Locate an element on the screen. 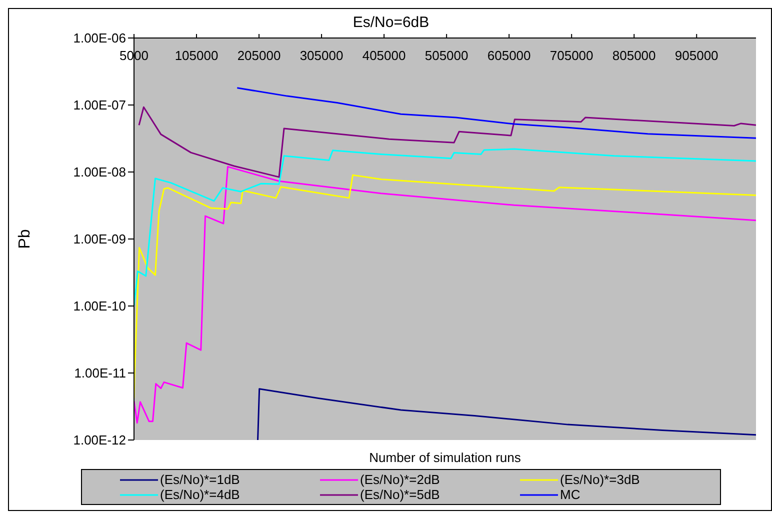  legend-label: (Es/No)*=4dB is located at coordinates (200, 494).